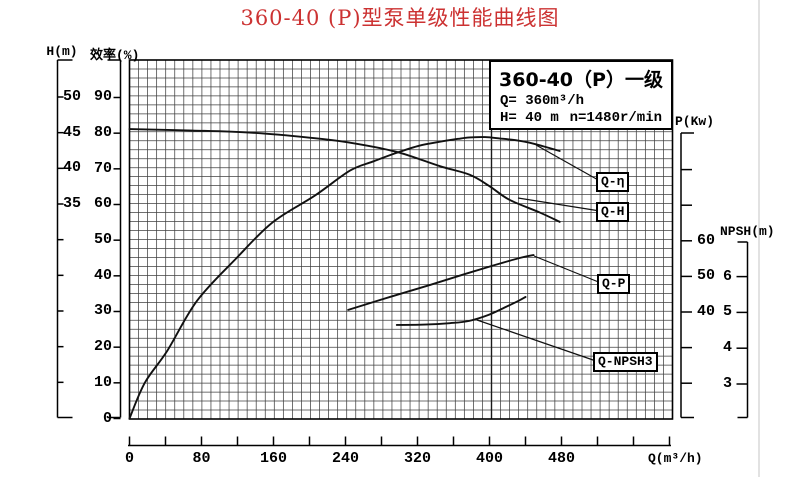  What do you see at coordinates (461, 311) in the screenshot?
I see `curve-npsh` at bounding box center [461, 311].